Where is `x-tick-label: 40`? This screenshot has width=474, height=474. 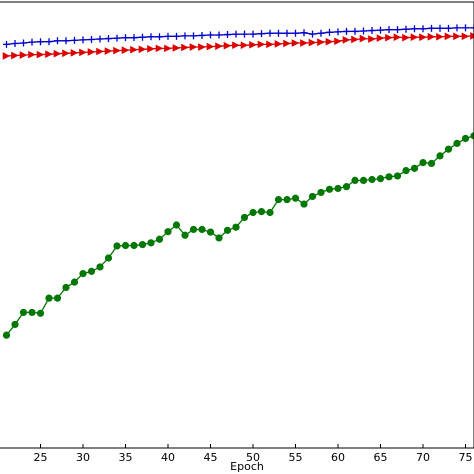 x-tick-label: 40 is located at coordinates (168, 457).